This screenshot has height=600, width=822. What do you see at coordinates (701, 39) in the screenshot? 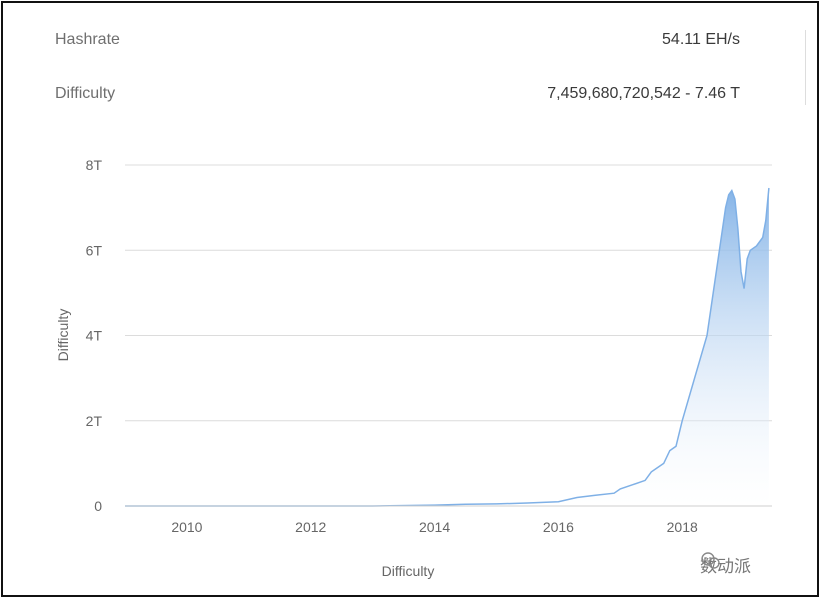
I see `hashrate-value: 54.11 EH/s` at bounding box center [701, 39].